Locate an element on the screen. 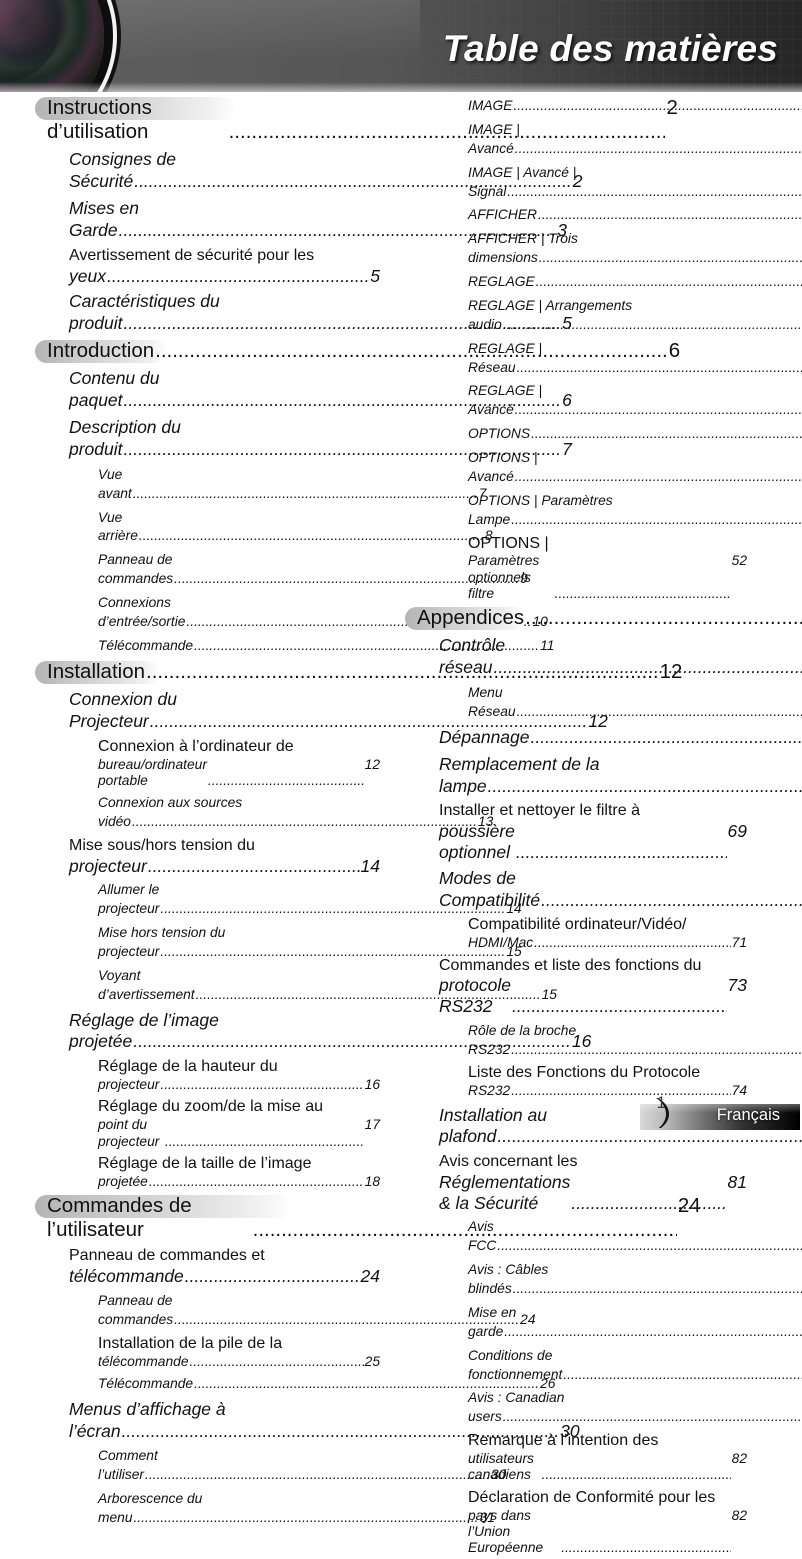  toc-entry-label-line1: Déclaration de Conformité pour les is located at coordinates (607, 1498).